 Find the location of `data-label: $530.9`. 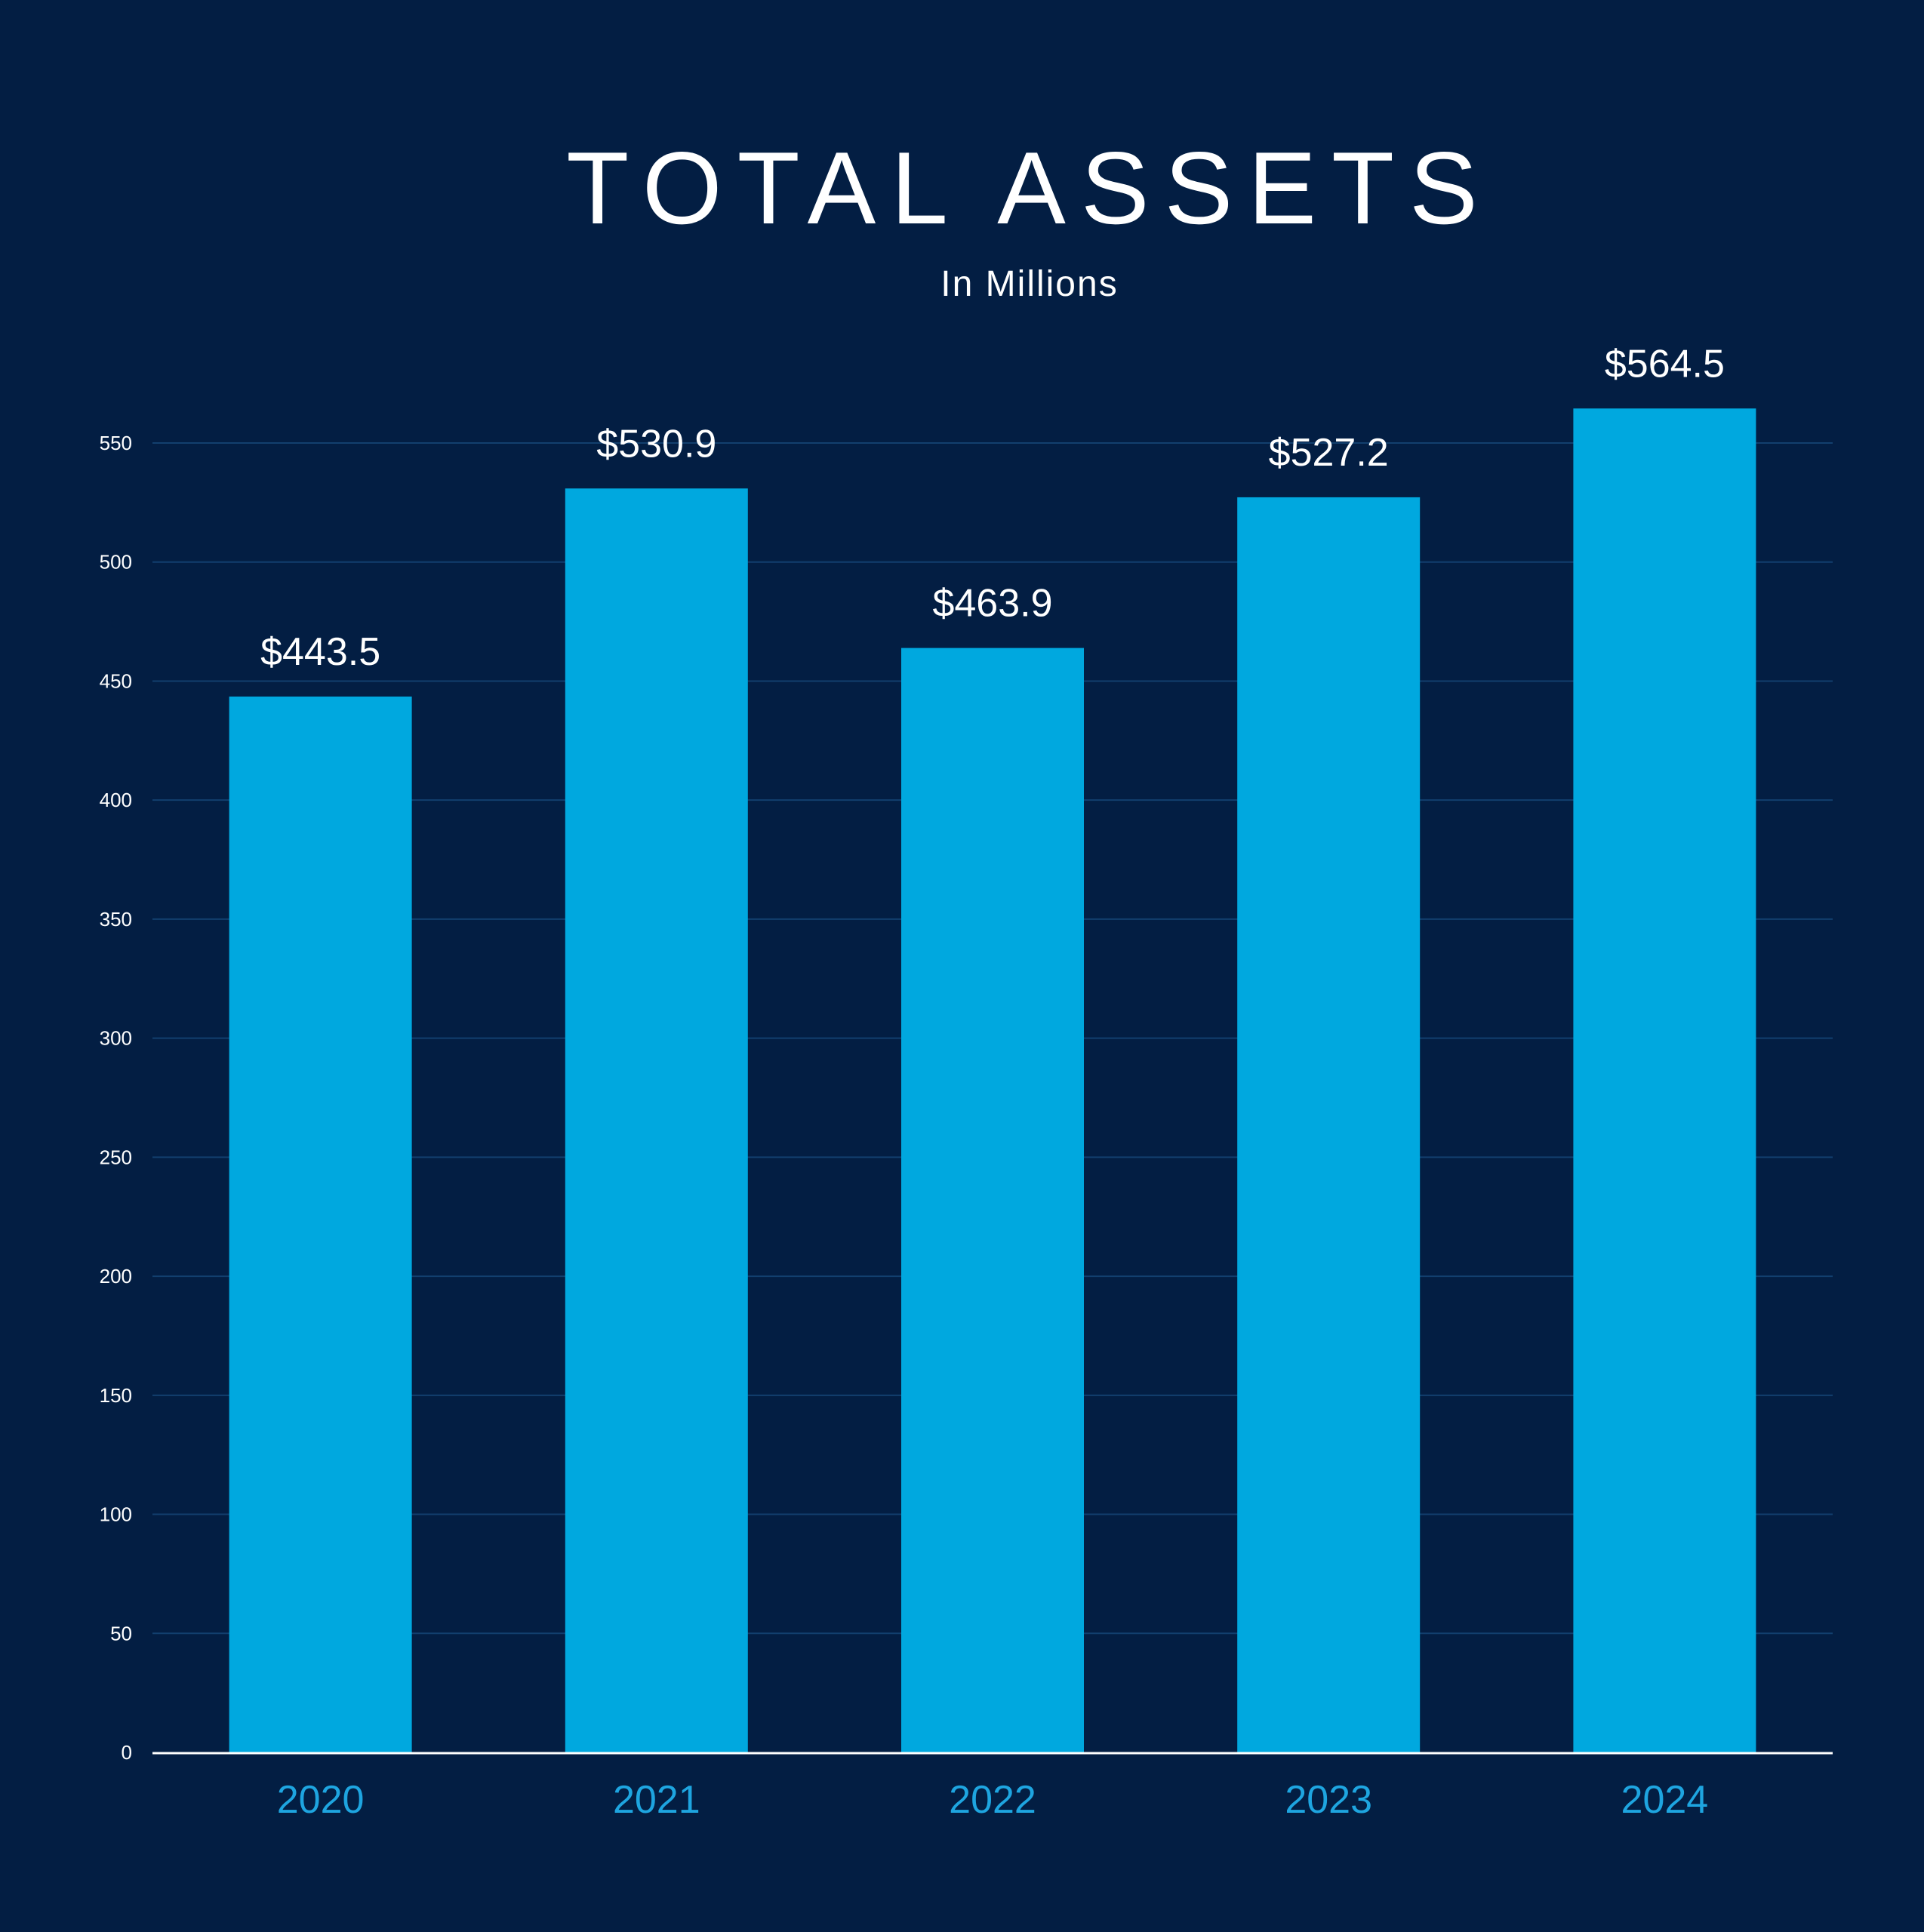

data-label: $530.9 is located at coordinates (656, 444).